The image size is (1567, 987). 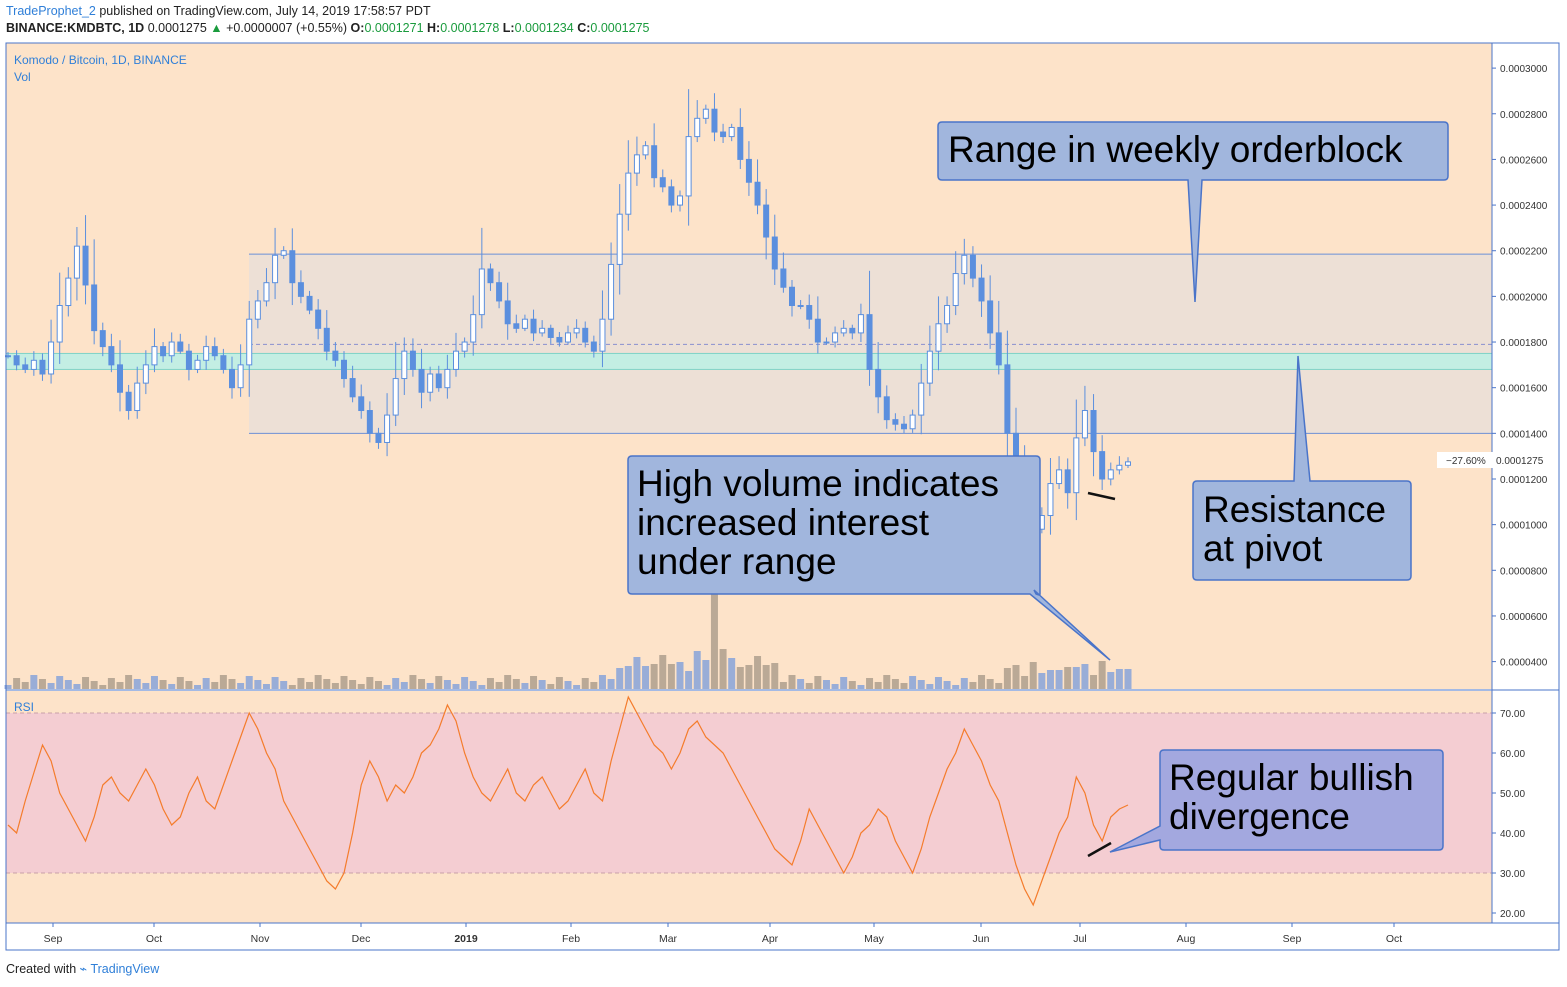 I want to click on callout-divergence-line: Regular bullish, so click(x=1291, y=777).